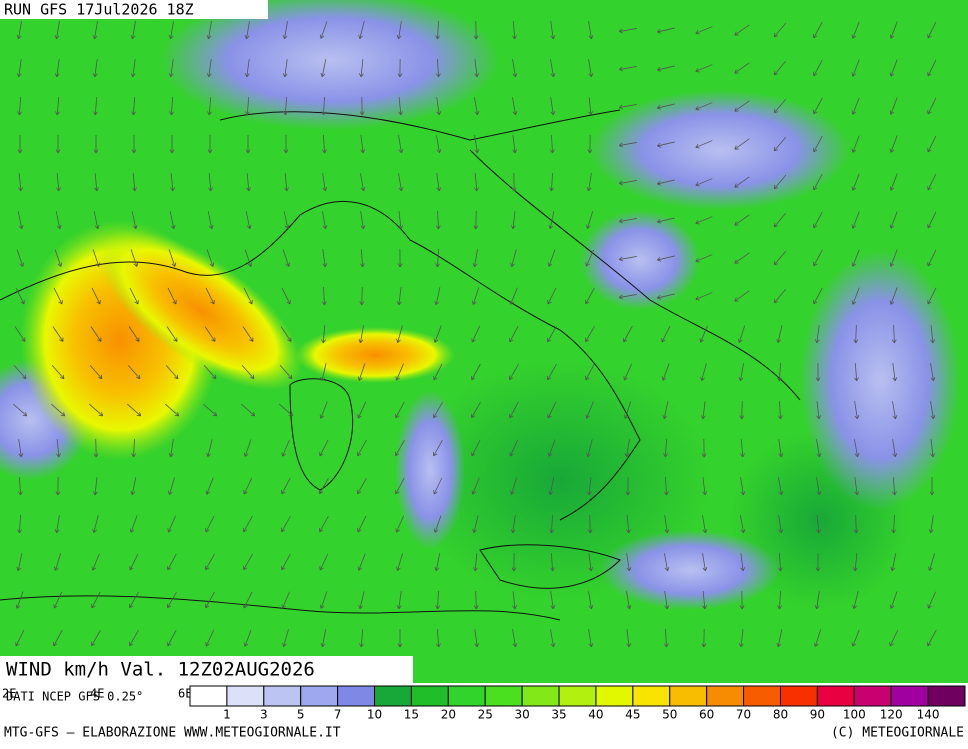 This screenshot has height=749, width=968. I want to click on footer-right: (C) METEOGIORNALE, so click(897, 733).